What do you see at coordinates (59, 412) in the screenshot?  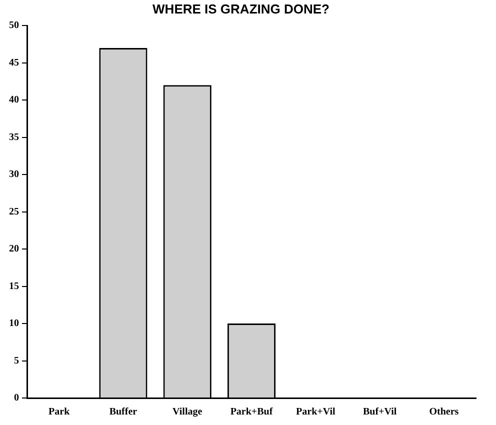 I see `x-tick-label: Park` at bounding box center [59, 412].